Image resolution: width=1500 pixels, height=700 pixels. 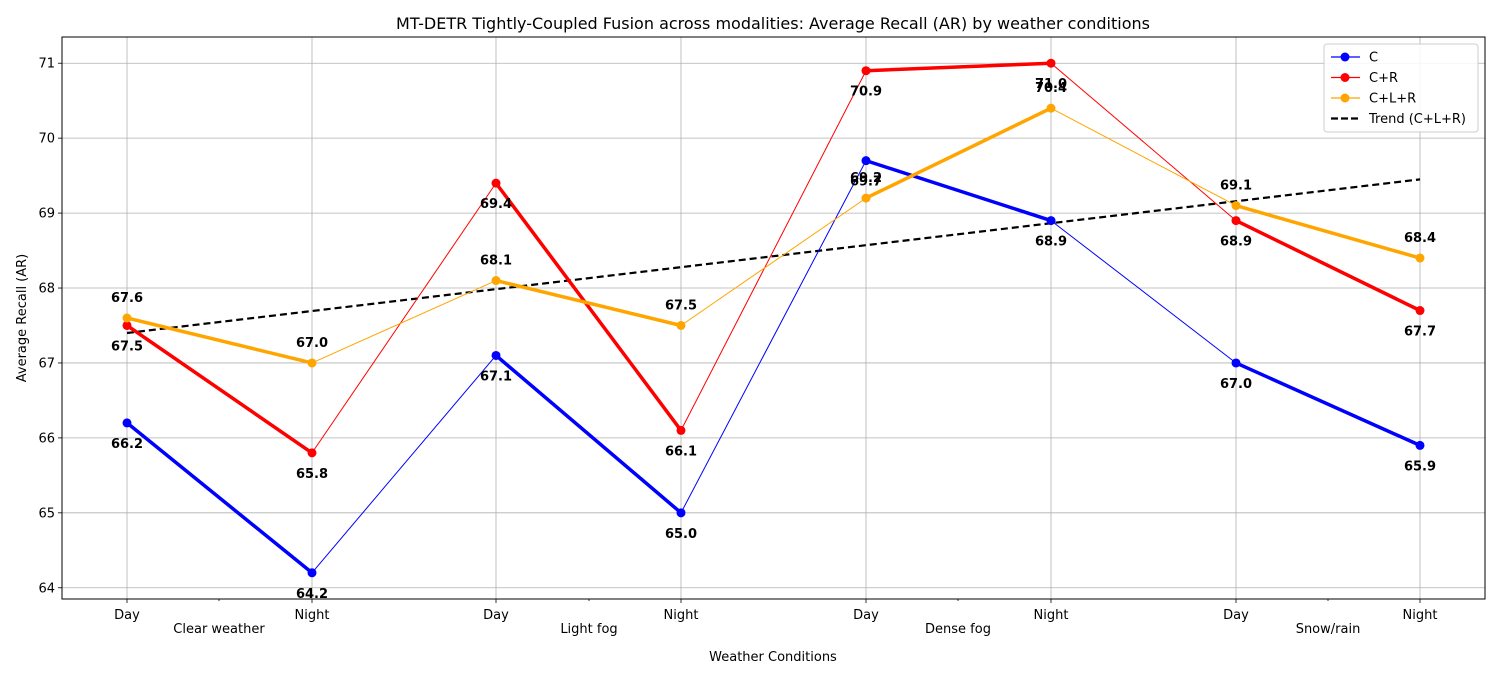 I want to click on y-tick-label: 71, so click(x=46, y=64).